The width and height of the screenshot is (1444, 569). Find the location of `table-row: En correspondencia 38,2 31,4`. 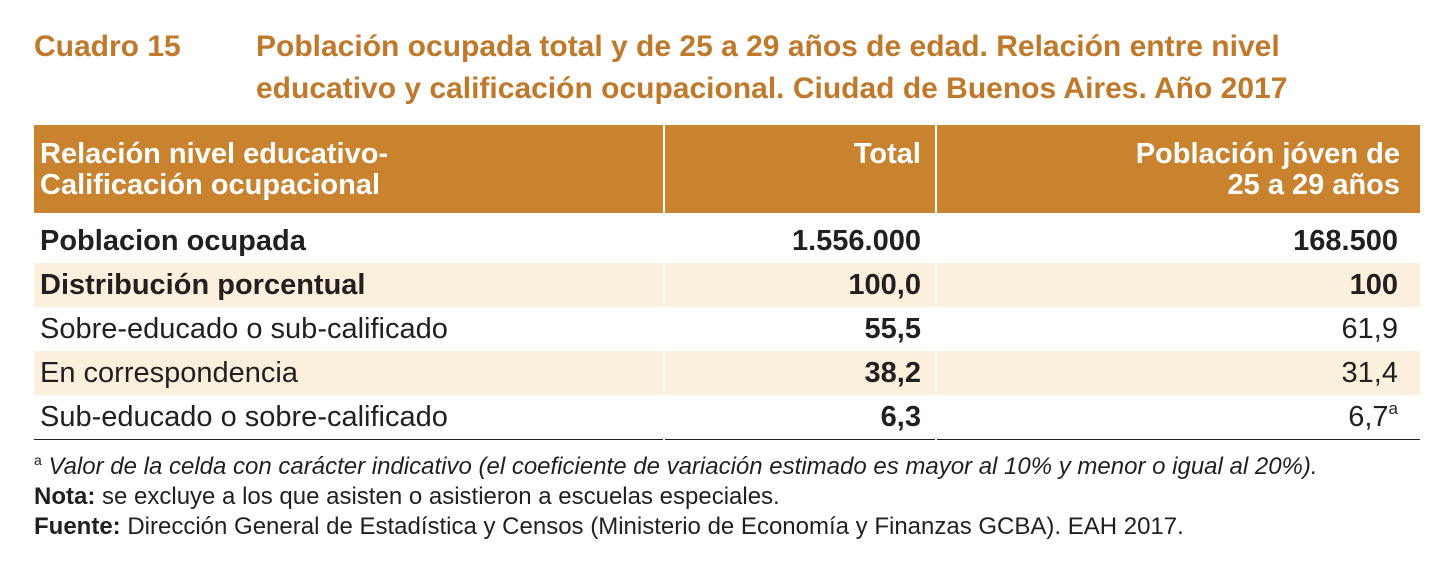

table-row: En correspondencia 38,2 31,4 is located at coordinates (727, 373).